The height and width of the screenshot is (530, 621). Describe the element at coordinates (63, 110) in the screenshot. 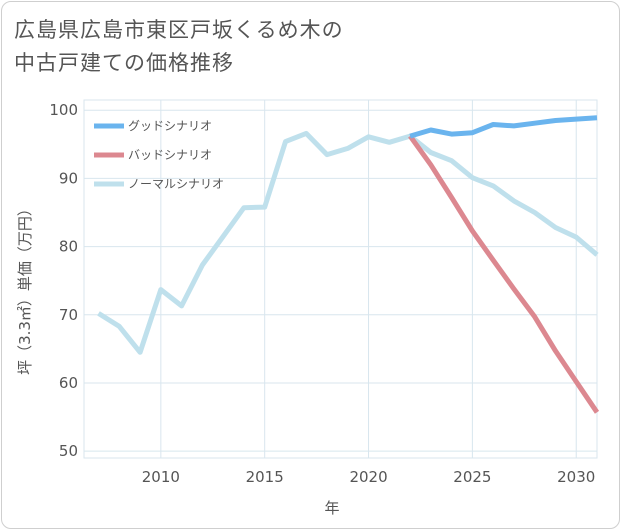

I see `y-tick-label: 100` at that location.